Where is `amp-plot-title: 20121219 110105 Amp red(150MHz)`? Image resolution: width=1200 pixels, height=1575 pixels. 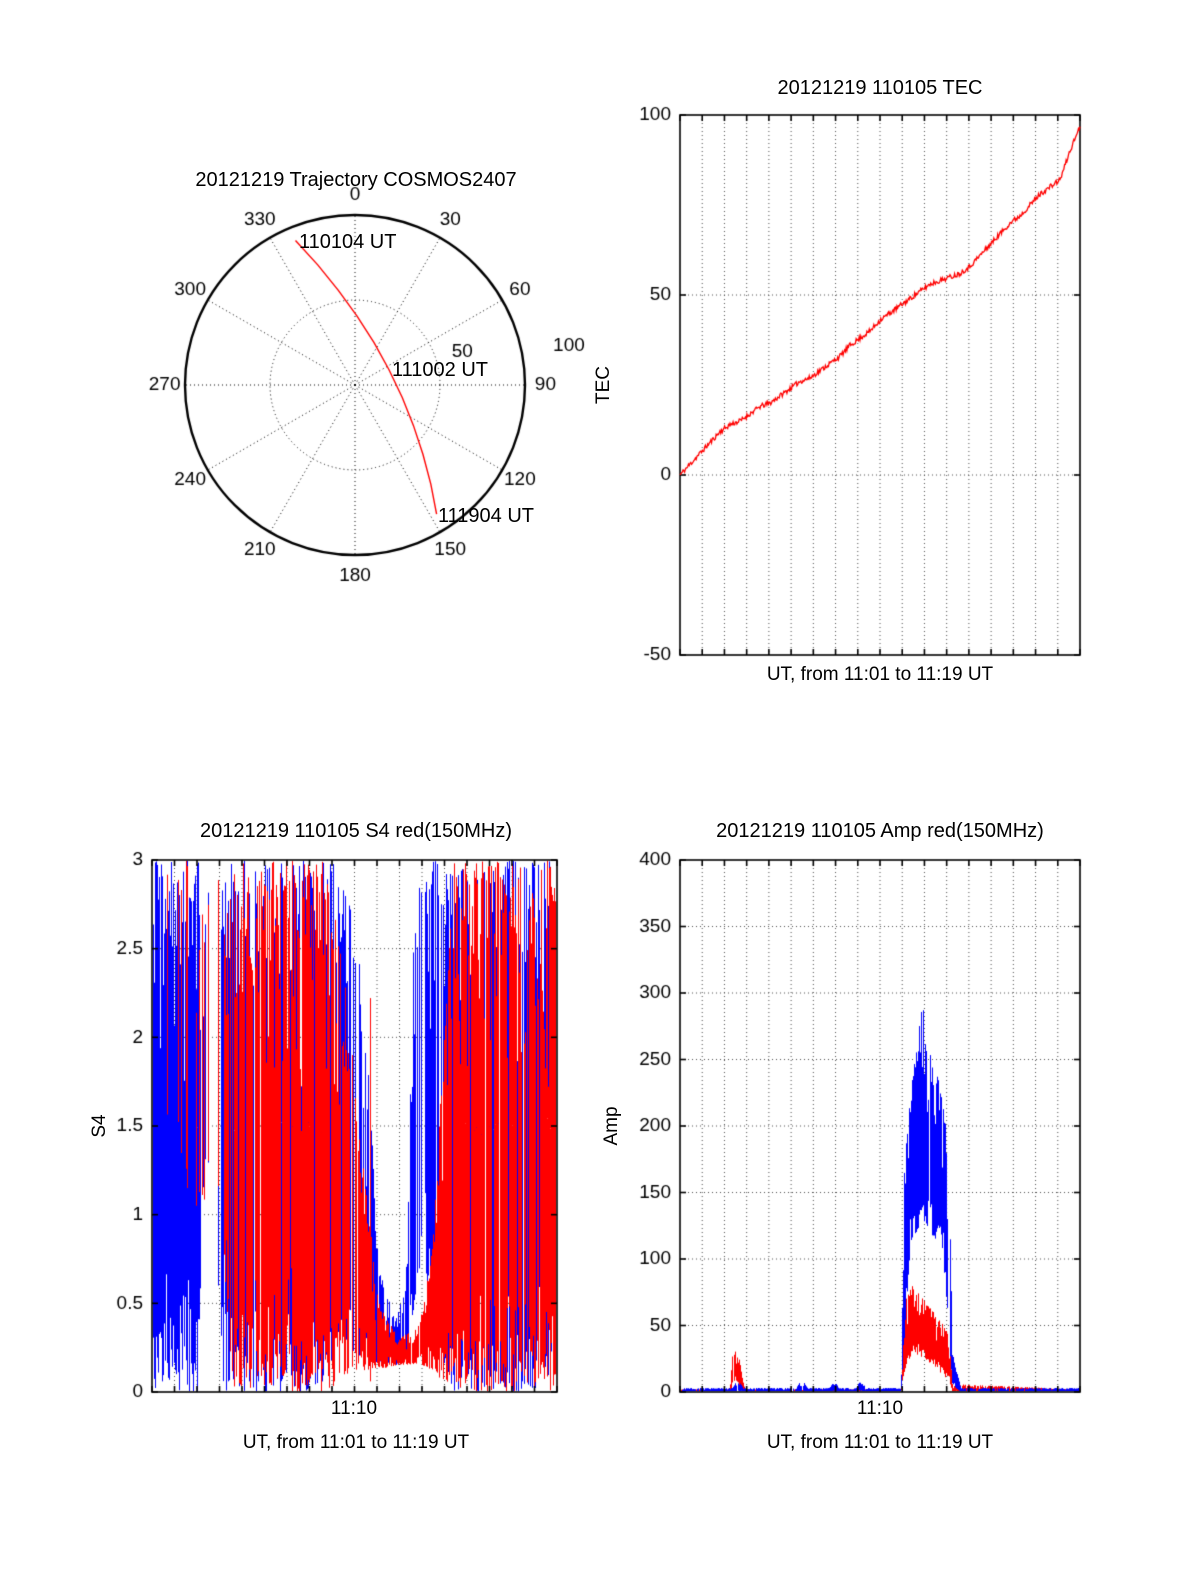 amp-plot-title: 20121219 110105 Amp red(150MHz) is located at coordinates (880, 831).